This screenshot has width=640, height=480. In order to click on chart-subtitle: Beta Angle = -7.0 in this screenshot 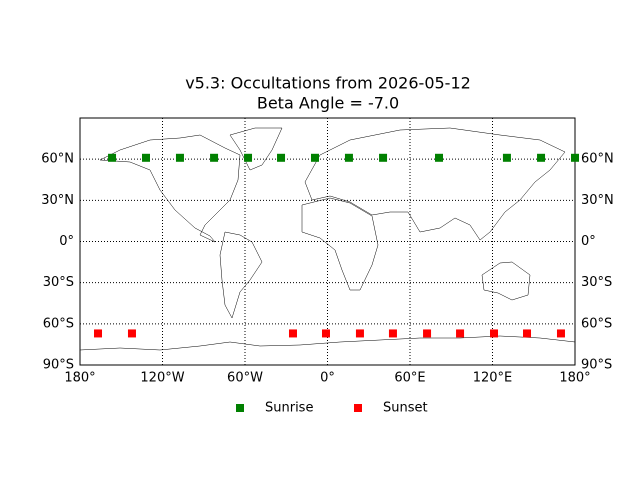, I will do `click(328, 103)`.